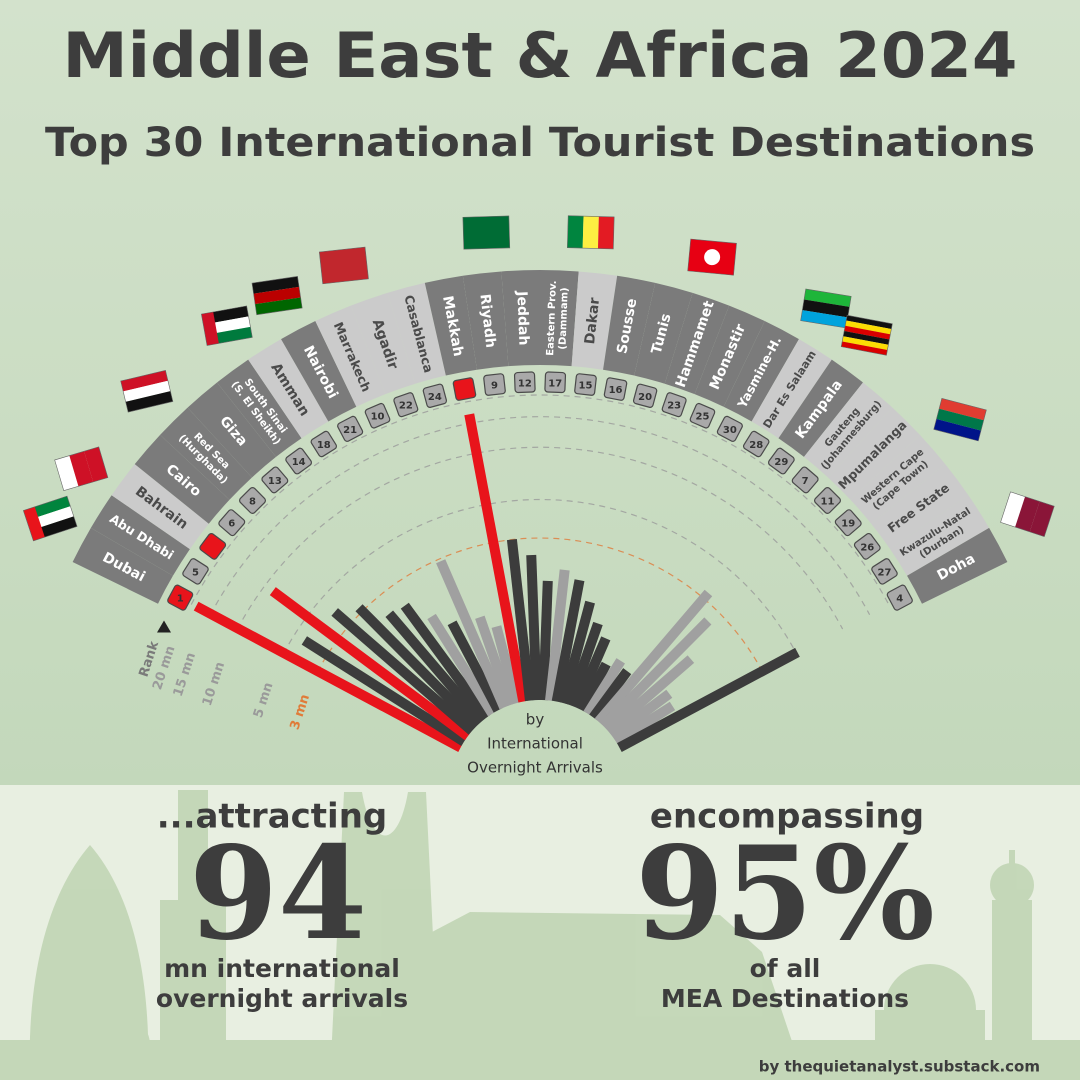 The width and height of the screenshot is (1080, 1080). I want to click on rank-box: 11, so click(827, 500).